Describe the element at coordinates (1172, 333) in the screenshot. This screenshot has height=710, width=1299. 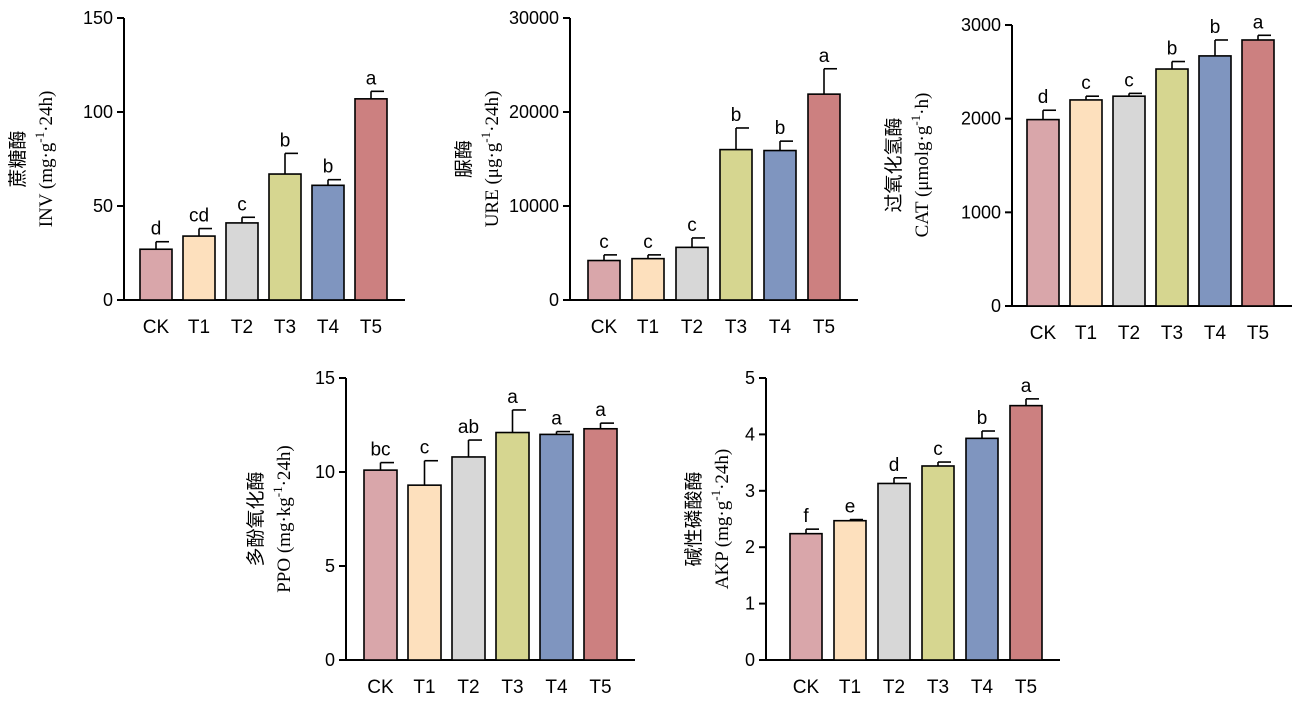
I see `x-category-label: T3` at that location.